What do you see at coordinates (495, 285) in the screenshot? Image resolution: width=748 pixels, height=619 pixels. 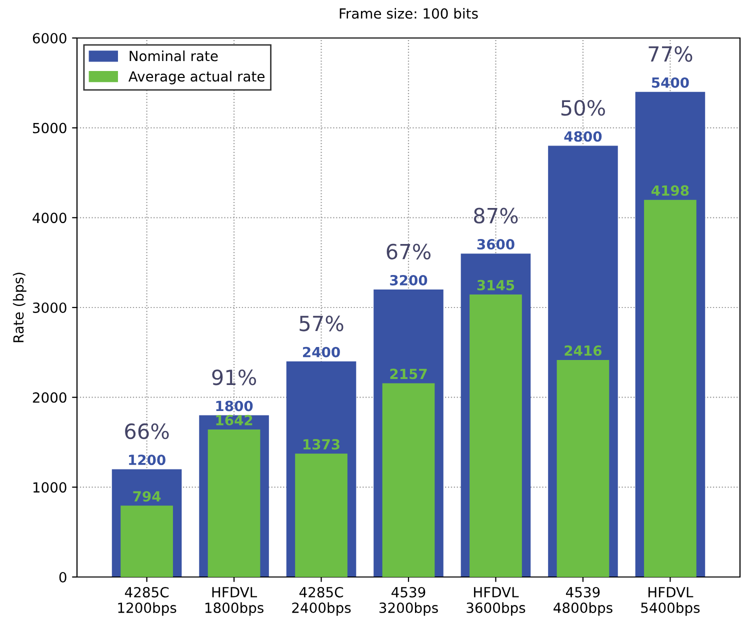 I see `data-label: 3145` at bounding box center [495, 285].